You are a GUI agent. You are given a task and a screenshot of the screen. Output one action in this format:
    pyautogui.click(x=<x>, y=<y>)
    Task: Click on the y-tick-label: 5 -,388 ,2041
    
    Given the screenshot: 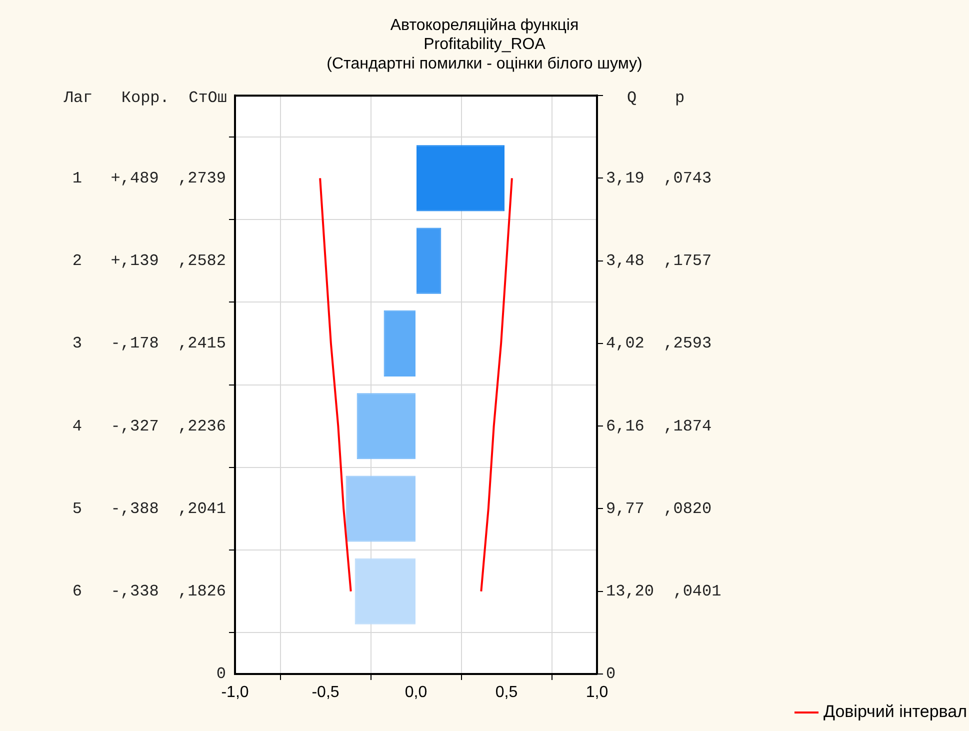 What is the action you would take?
    pyautogui.click(x=149, y=509)
    